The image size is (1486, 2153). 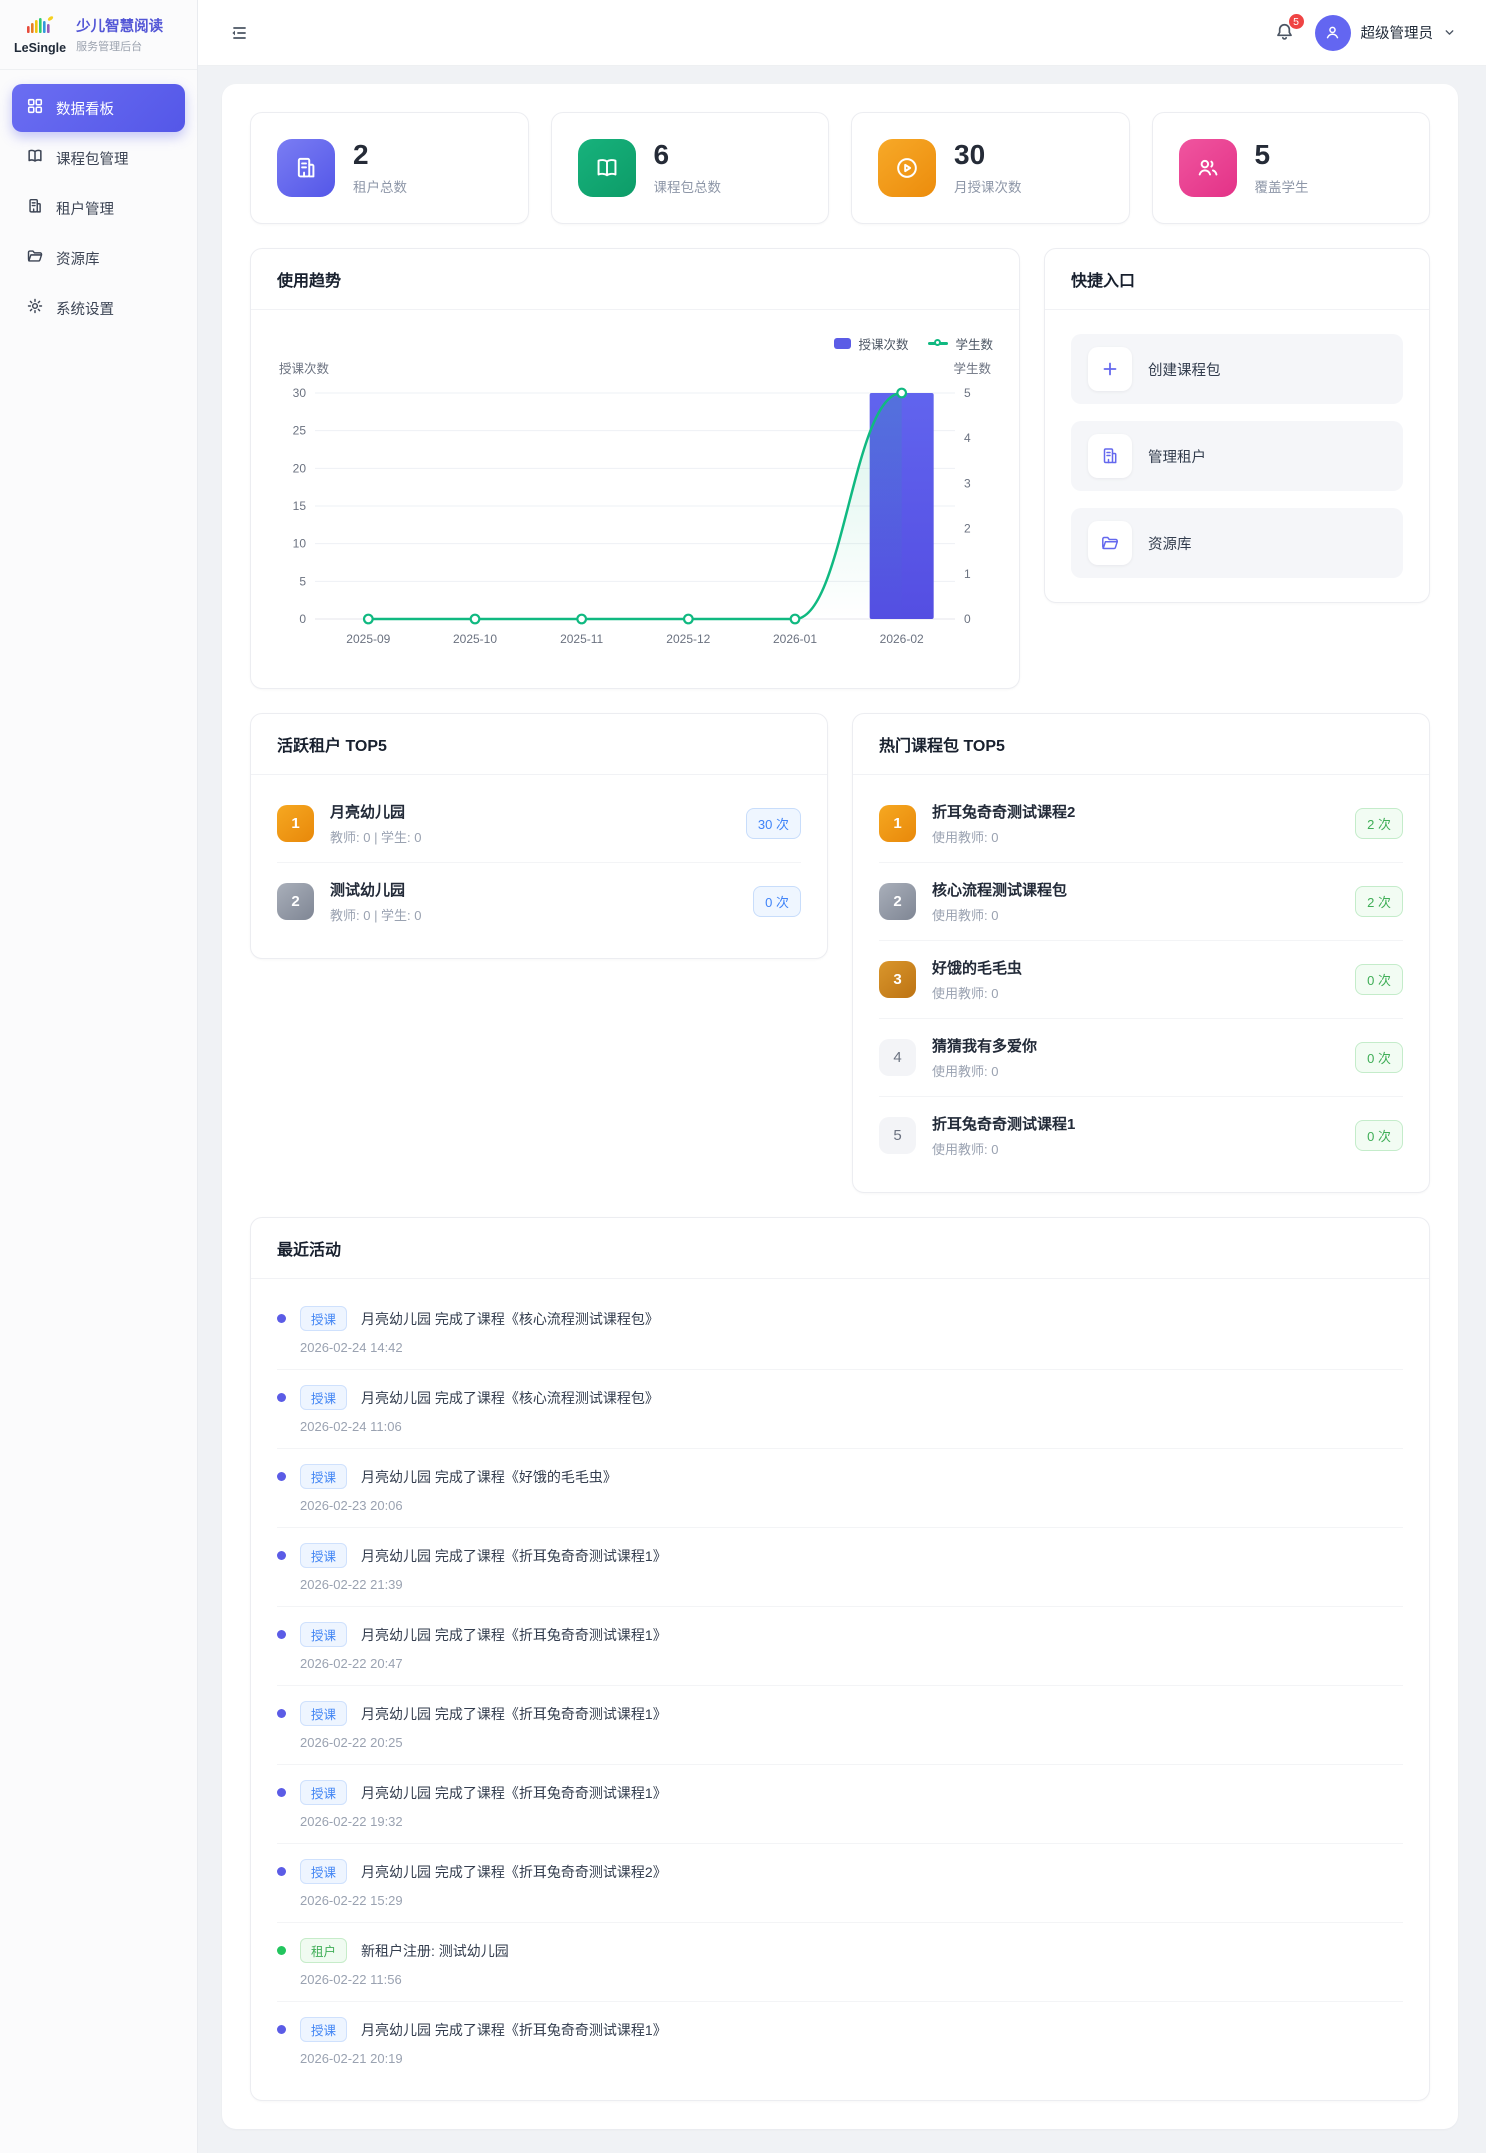 I want to click on sidebar-item-course-packages: 课程包管理, so click(x=98, y=158).